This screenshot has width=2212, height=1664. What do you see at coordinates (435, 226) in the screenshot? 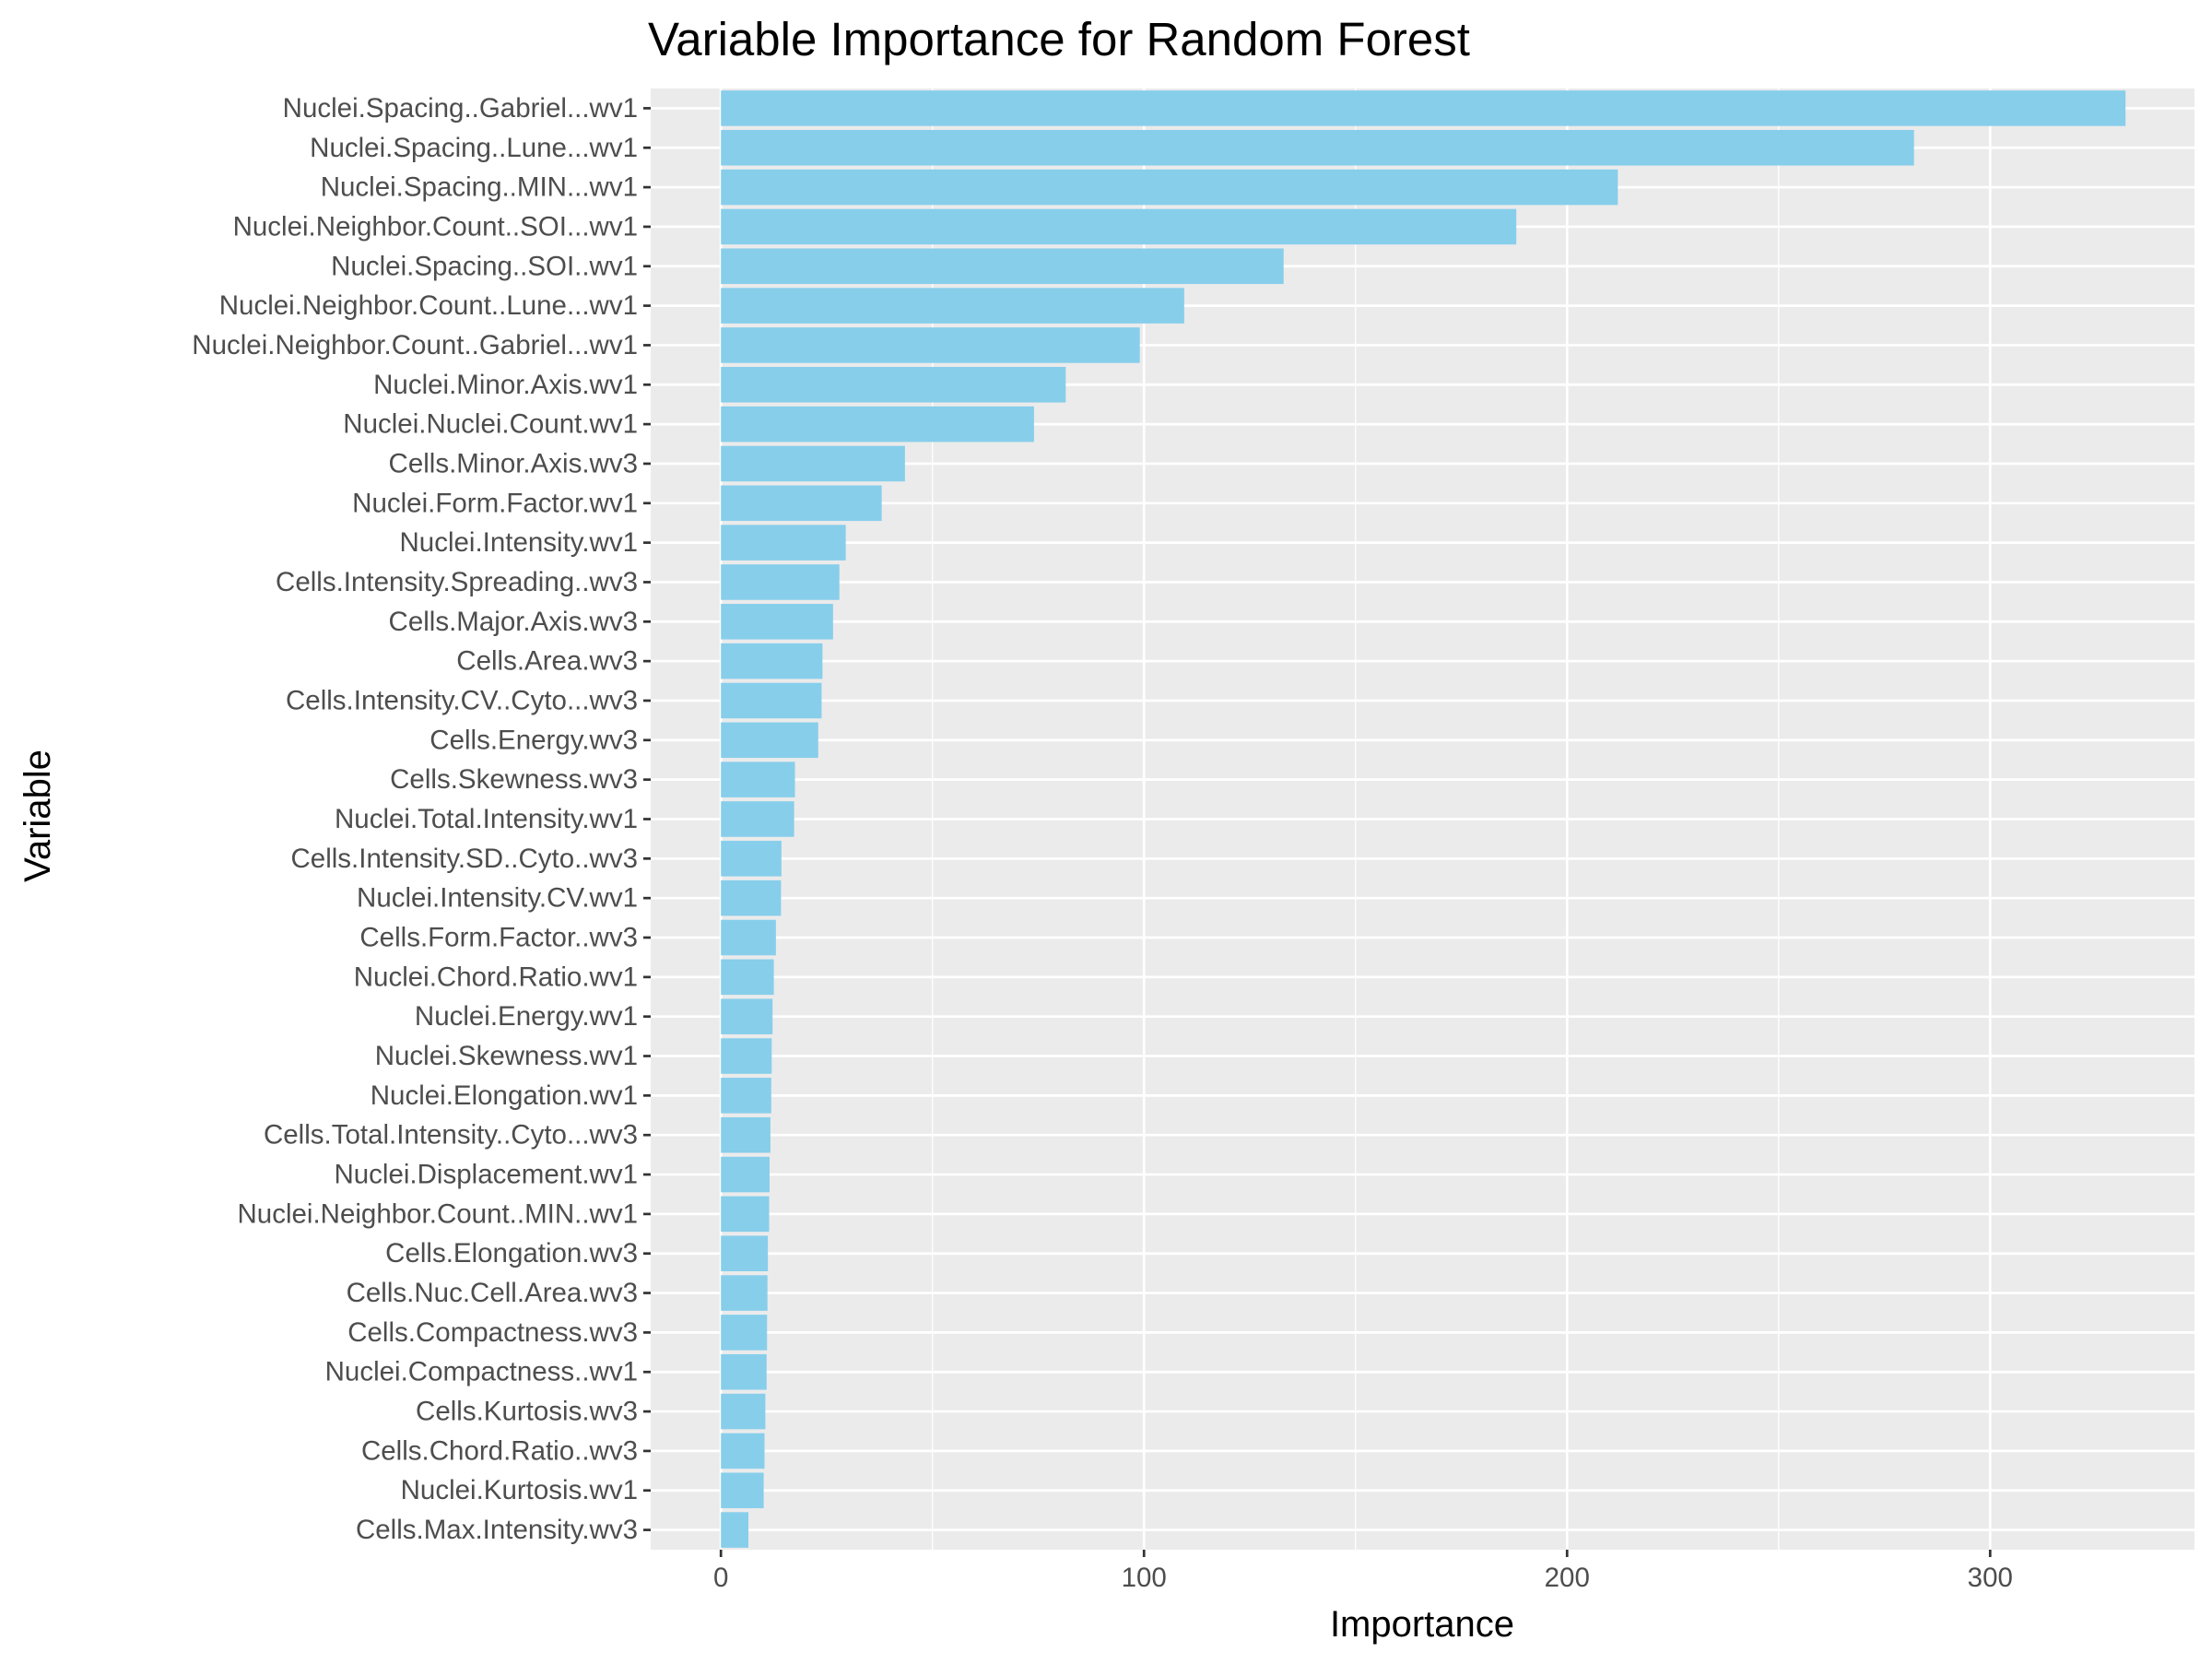
I see `y-tick-label: Nuclei.Neighbor.Count..SOI...wv1` at bounding box center [435, 226].